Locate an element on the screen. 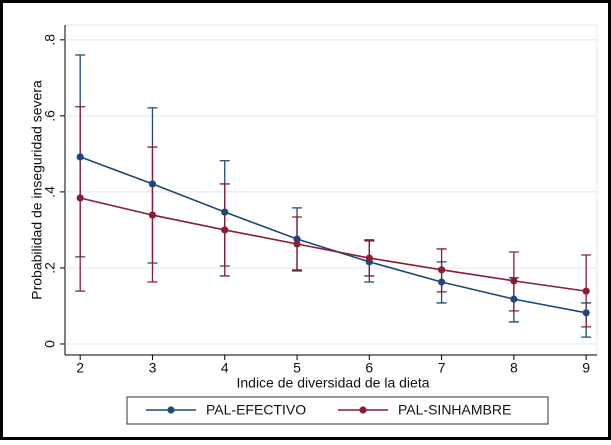 The image size is (611, 445). legend-label: PAL-EFECTIVO is located at coordinates (256, 410).